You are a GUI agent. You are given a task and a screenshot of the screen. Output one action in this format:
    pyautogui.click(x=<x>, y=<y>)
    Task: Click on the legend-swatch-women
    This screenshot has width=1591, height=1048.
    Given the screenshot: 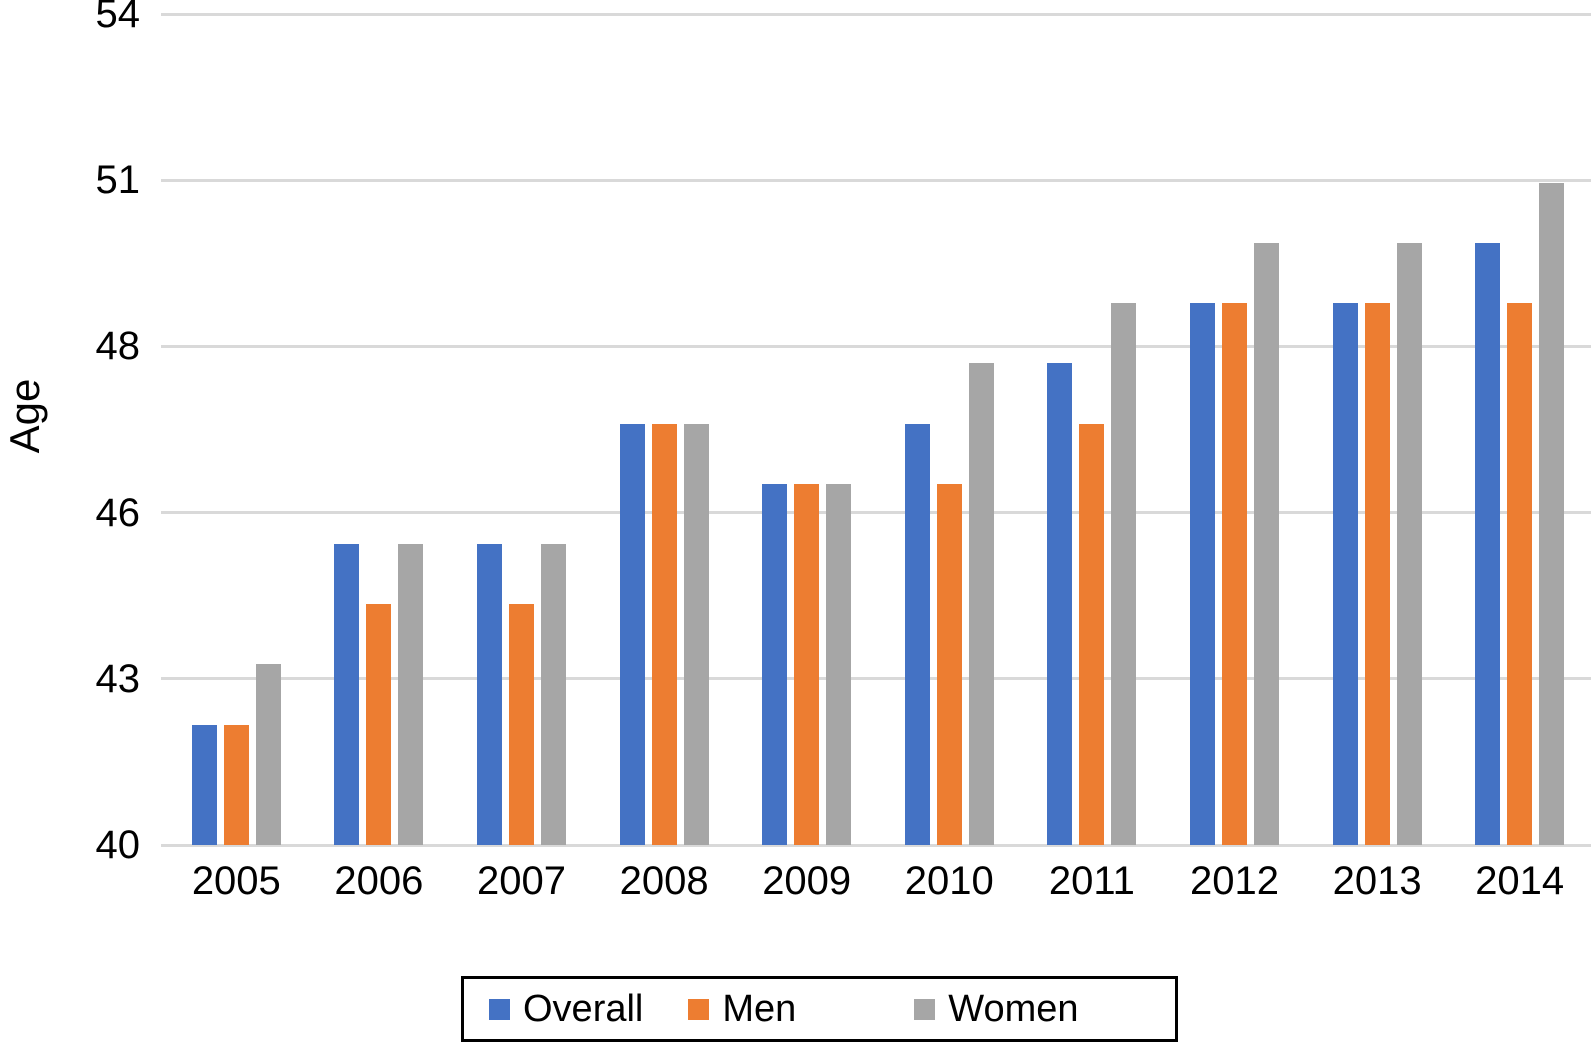 What is the action you would take?
    pyautogui.click(x=925, y=1009)
    